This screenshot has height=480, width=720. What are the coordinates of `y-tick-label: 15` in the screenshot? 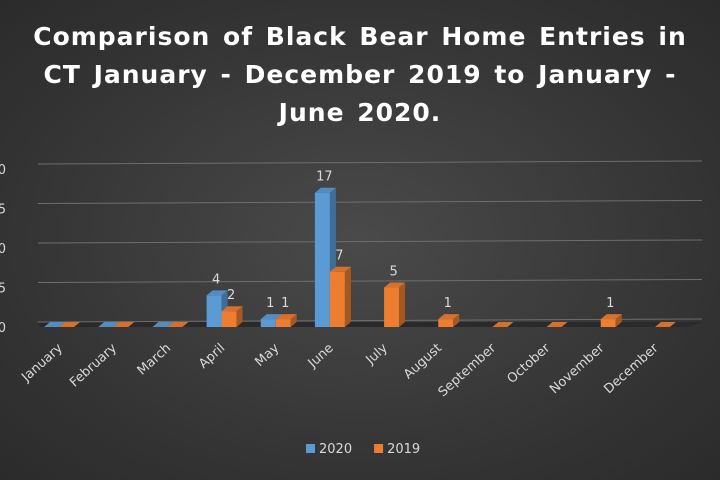 It's located at (3, 210).